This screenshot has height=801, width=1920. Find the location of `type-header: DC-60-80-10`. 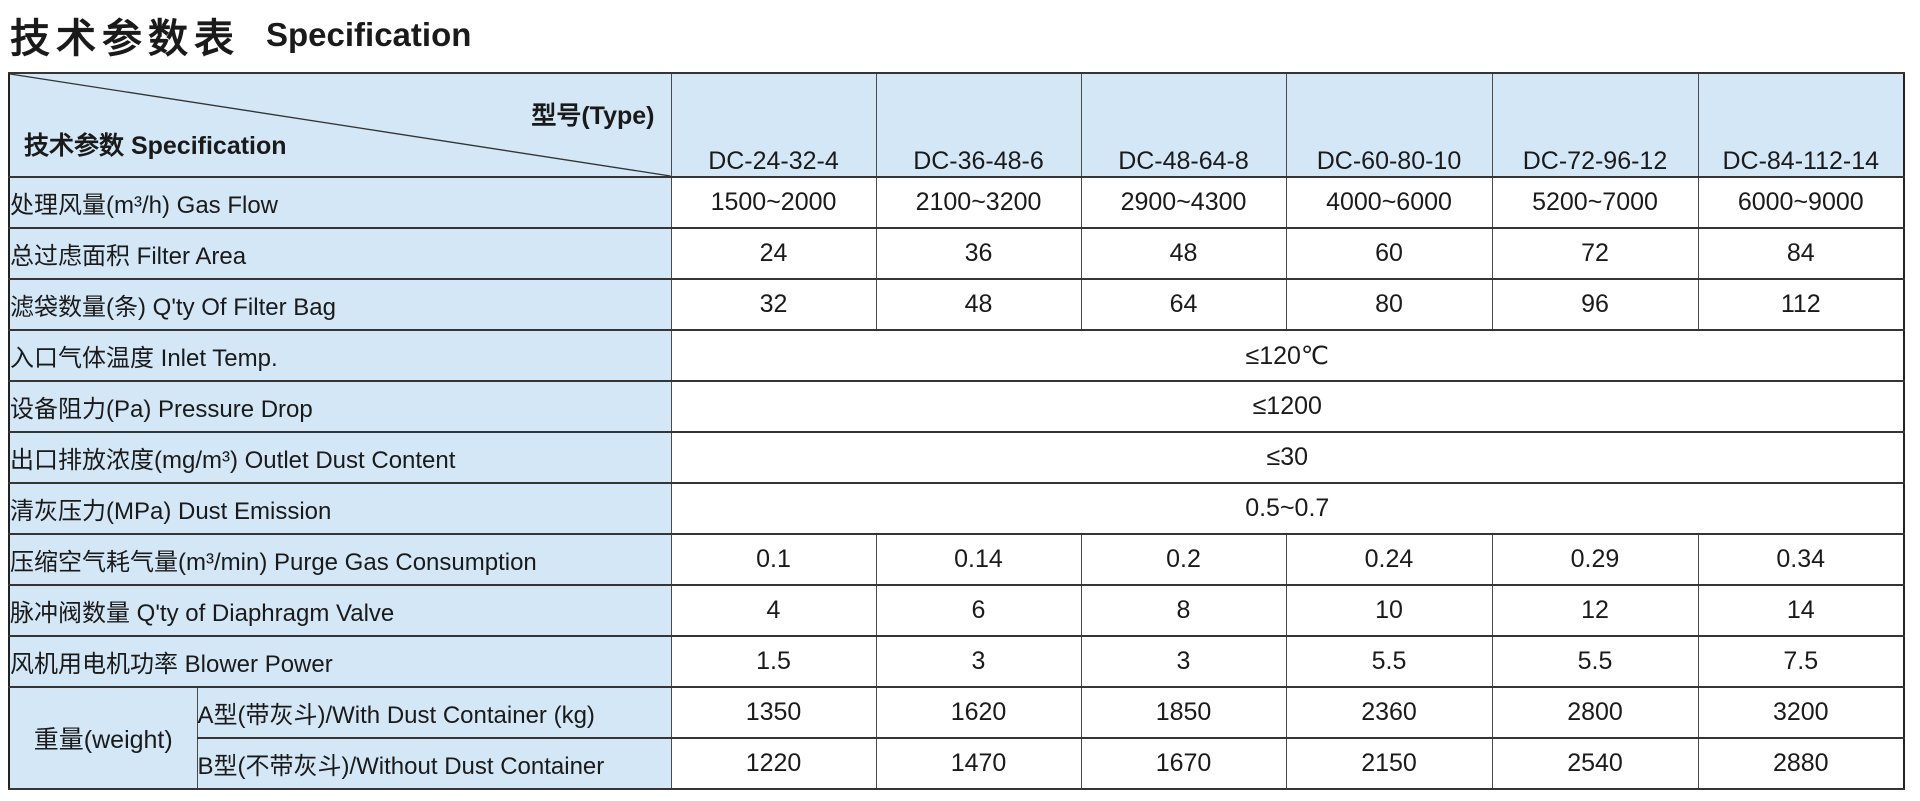

type-header: DC-60-80-10 is located at coordinates (1389, 125).